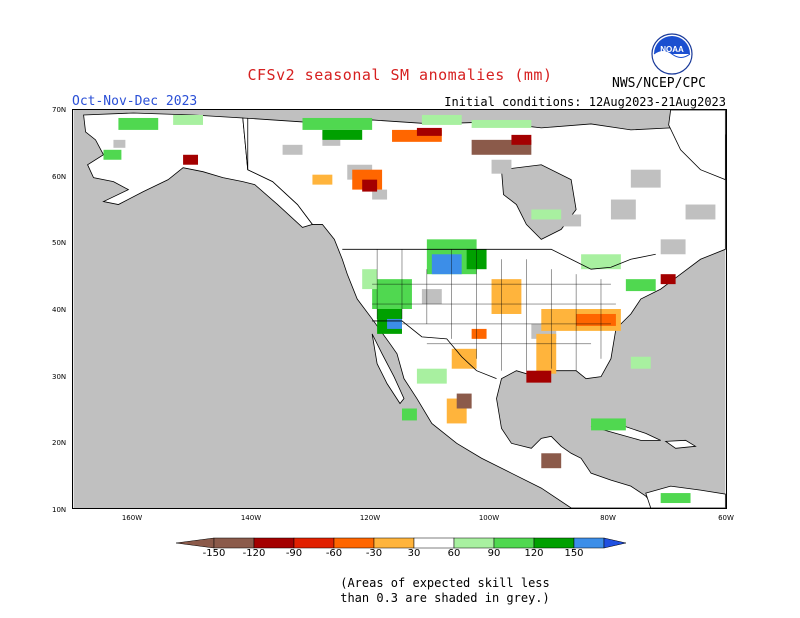 The image size is (800, 618). Describe the element at coordinates (608, 518) in the screenshot. I see `lon-label-80w: 80W` at that location.